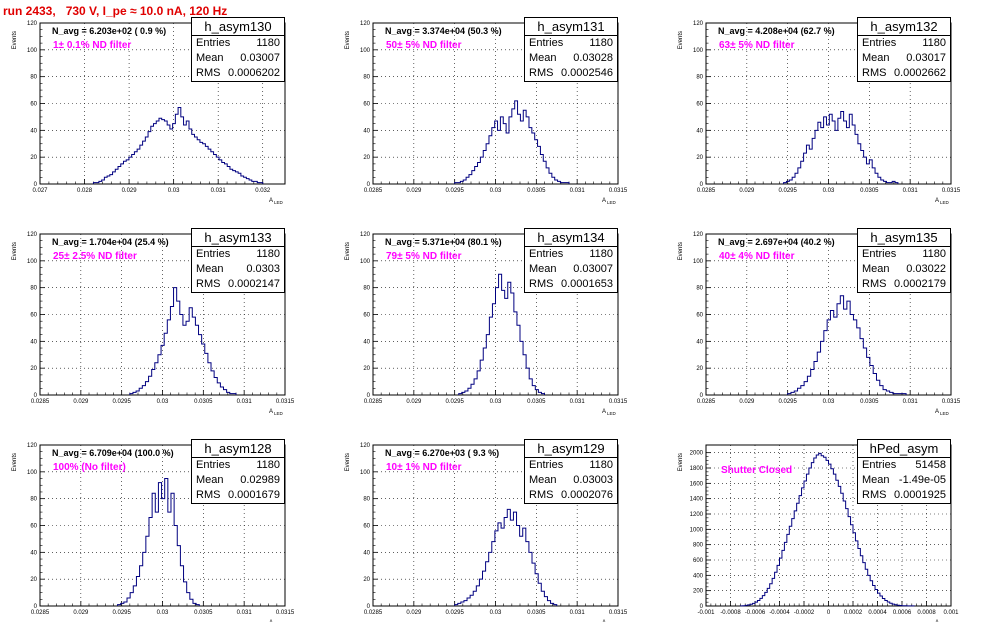  I want to click on n-avg-note: N_avg = 2.697e+04 (40.2 %), so click(776, 242).